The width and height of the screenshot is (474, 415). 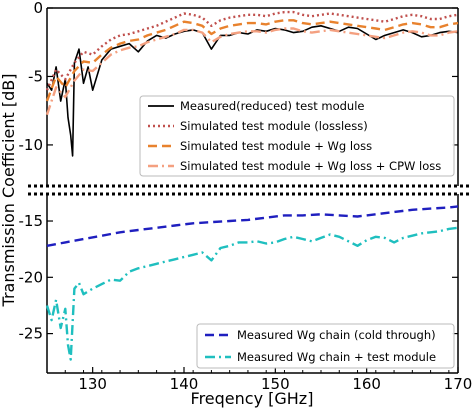 What do you see at coordinates (274, 126) in the screenshot?
I see `legend-label: Simulated test module (lossless)` at bounding box center [274, 126].